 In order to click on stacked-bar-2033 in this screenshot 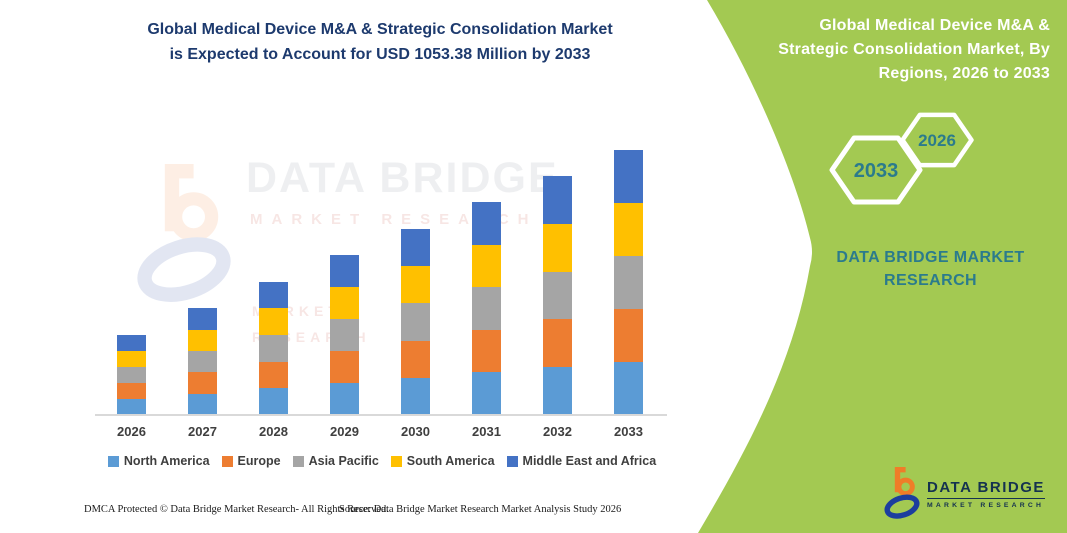, I will do `click(628, 282)`.